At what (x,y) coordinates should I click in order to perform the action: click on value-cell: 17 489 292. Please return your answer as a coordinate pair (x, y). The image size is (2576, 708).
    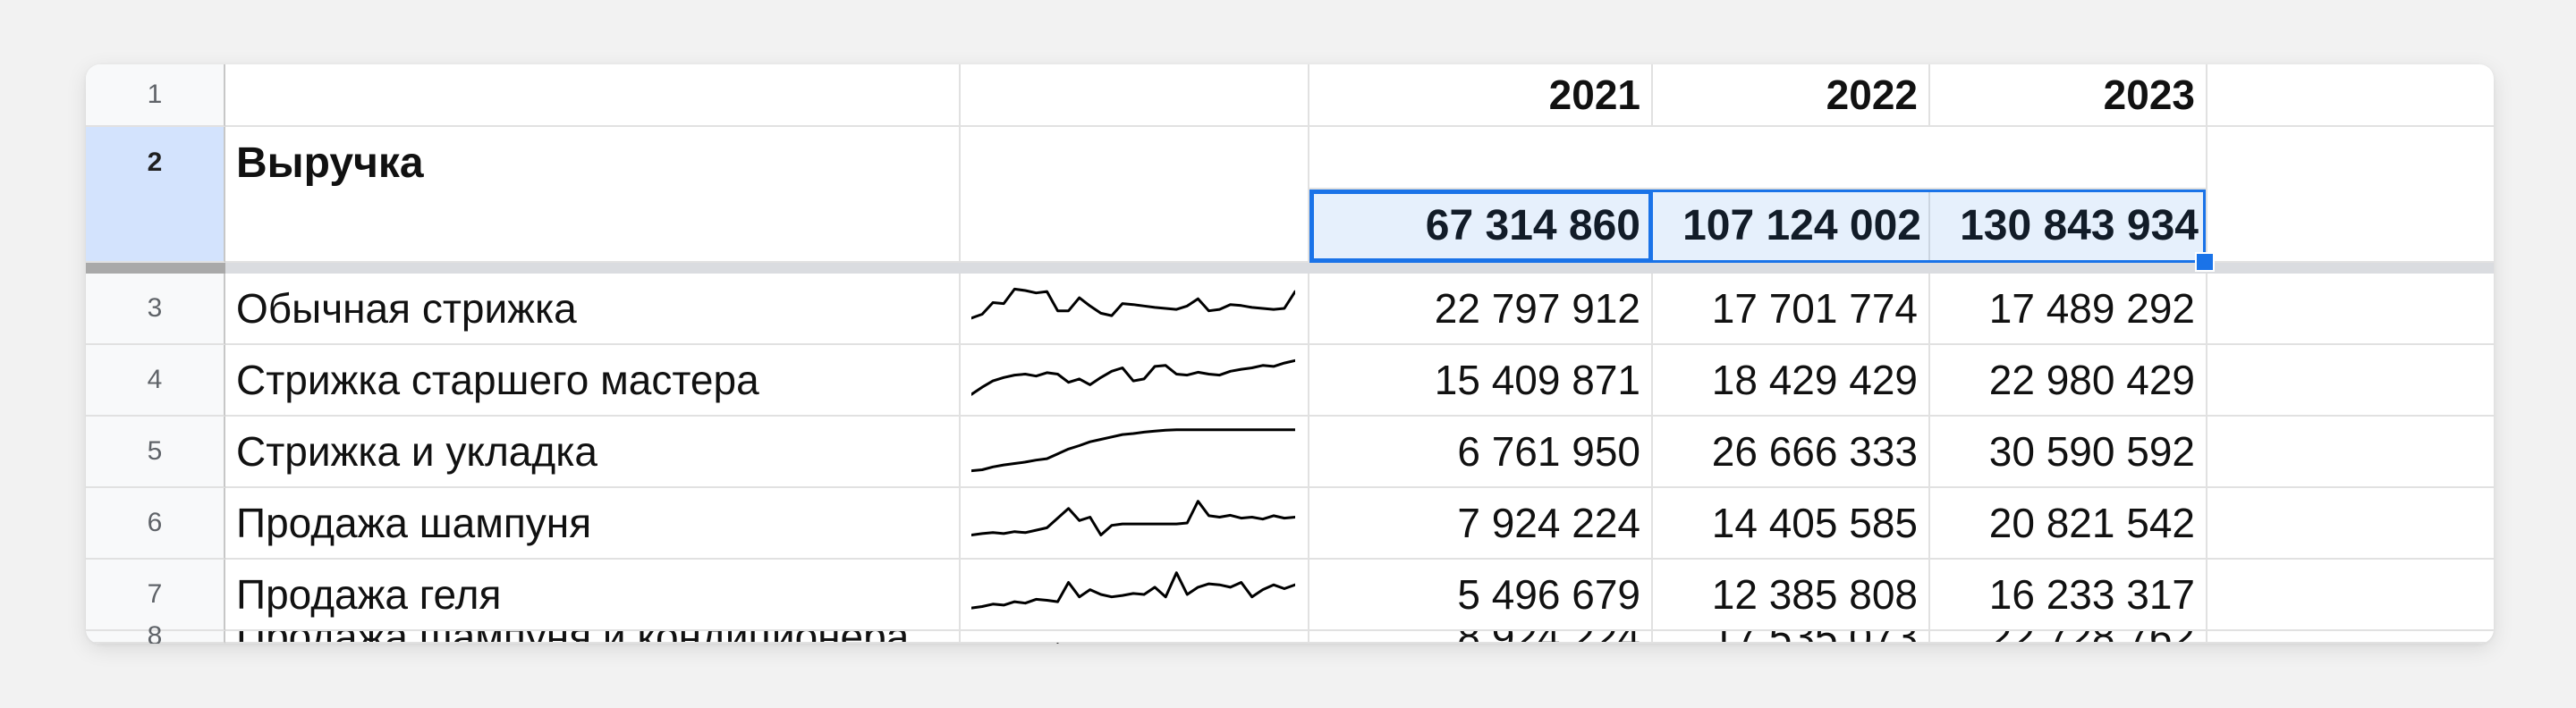
    Looking at the image, I should click on (2068, 309).